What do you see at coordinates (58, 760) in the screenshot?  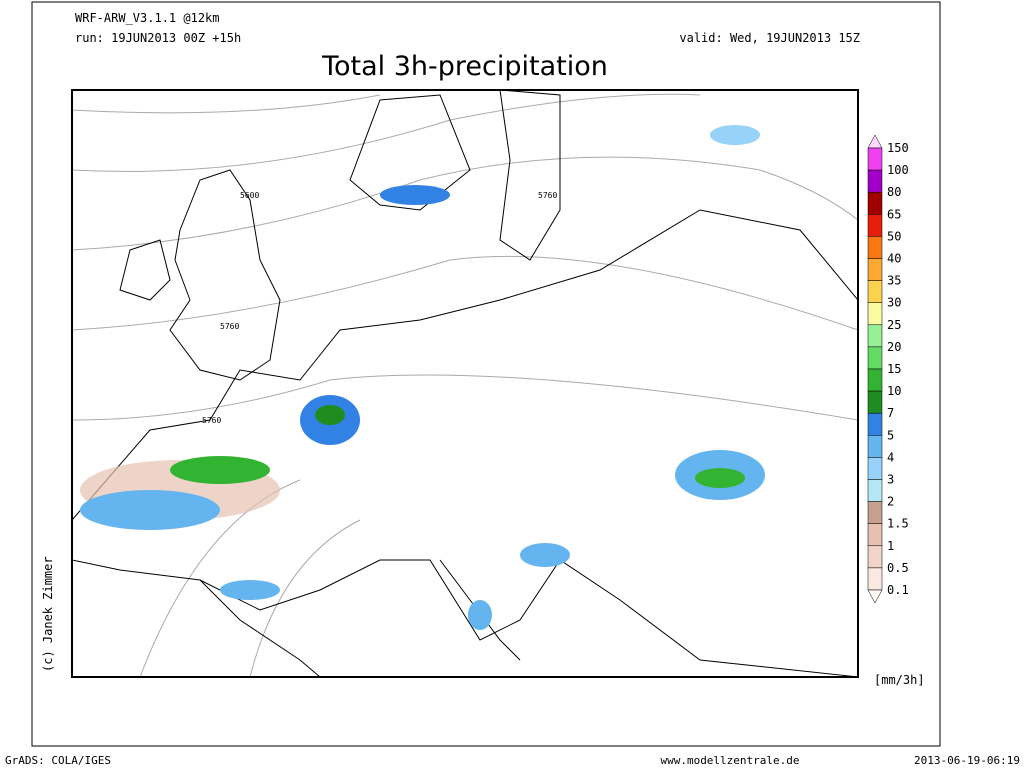 I see `footer-left: GrADS: COLA/IGES` at bounding box center [58, 760].